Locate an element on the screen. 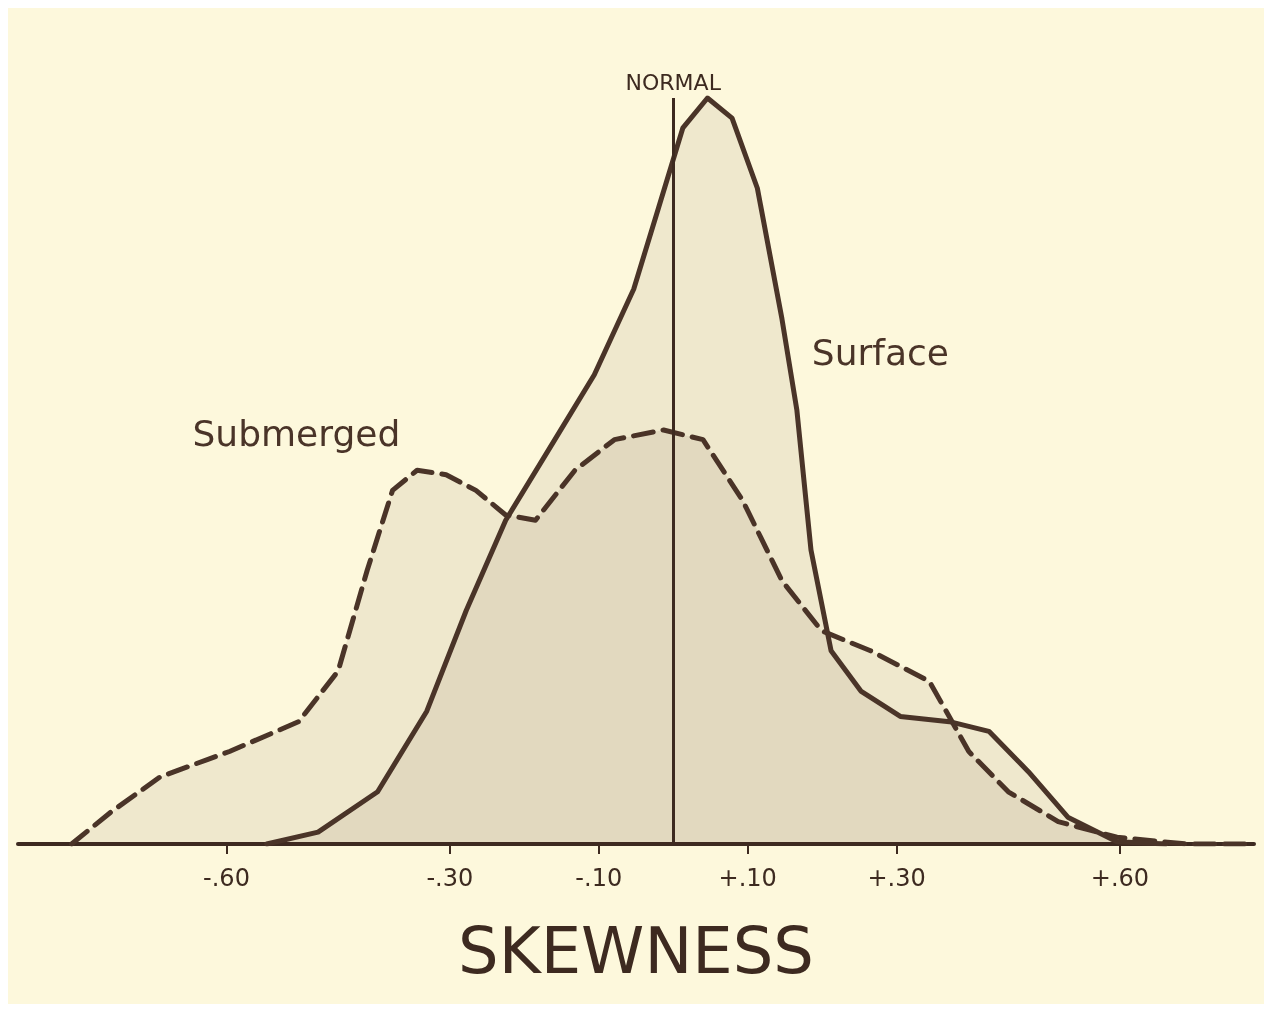  x-tick-label: +.10 is located at coordinates (747, 878).